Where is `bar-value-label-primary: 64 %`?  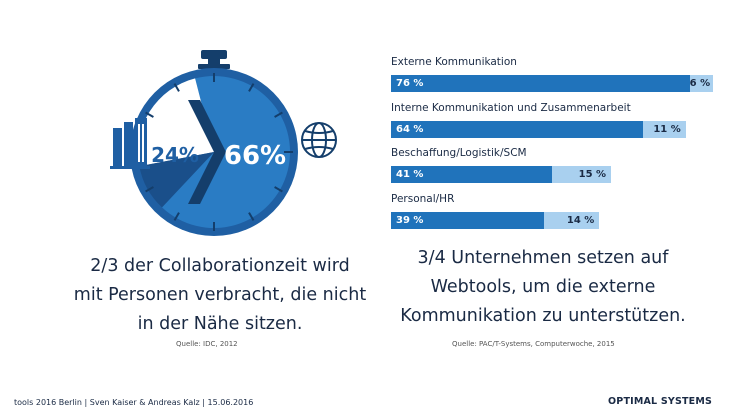 bar-value-label-primary: 64 % is located at coordinates (410, 129).